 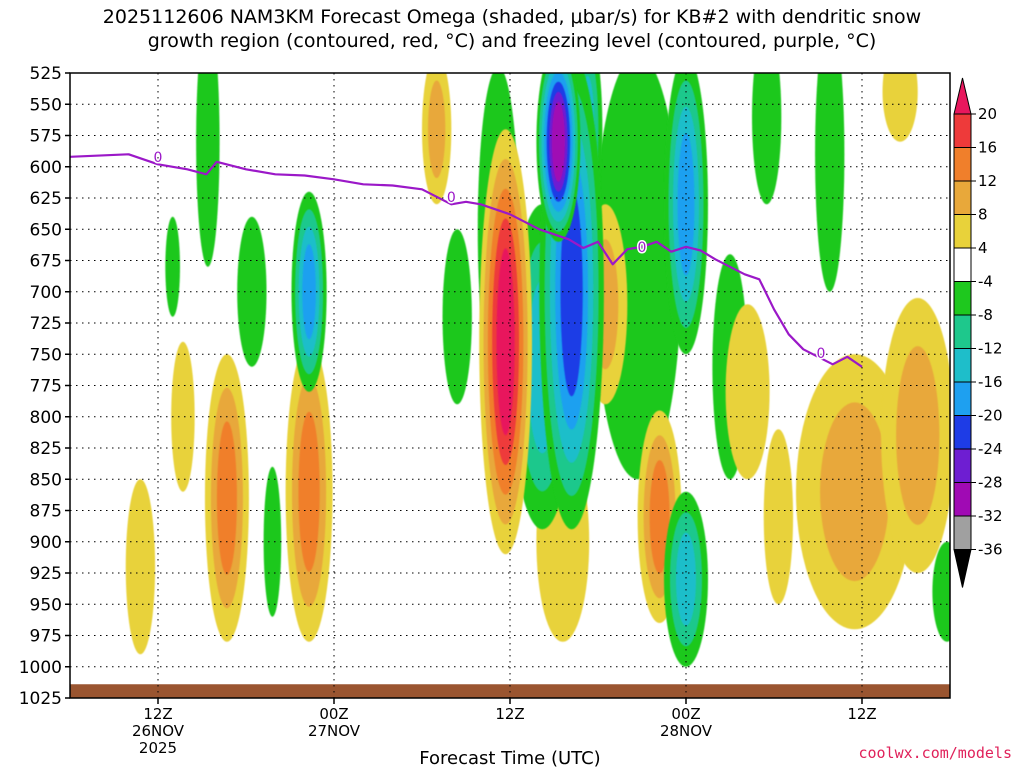 I want to click on colorbar-label: -28, so click(x=990, y=483).